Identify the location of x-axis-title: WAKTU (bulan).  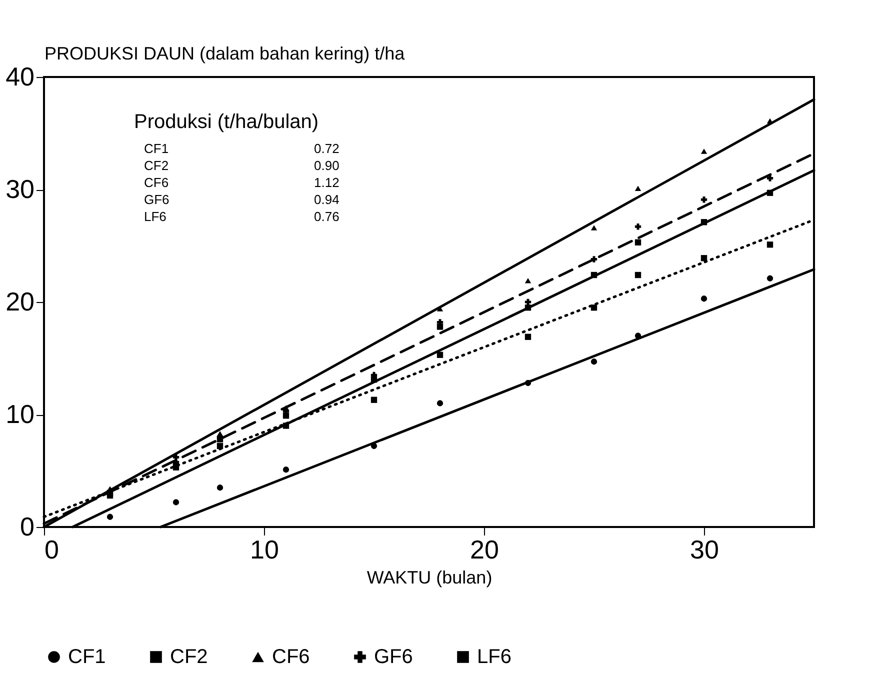
(429, 578).